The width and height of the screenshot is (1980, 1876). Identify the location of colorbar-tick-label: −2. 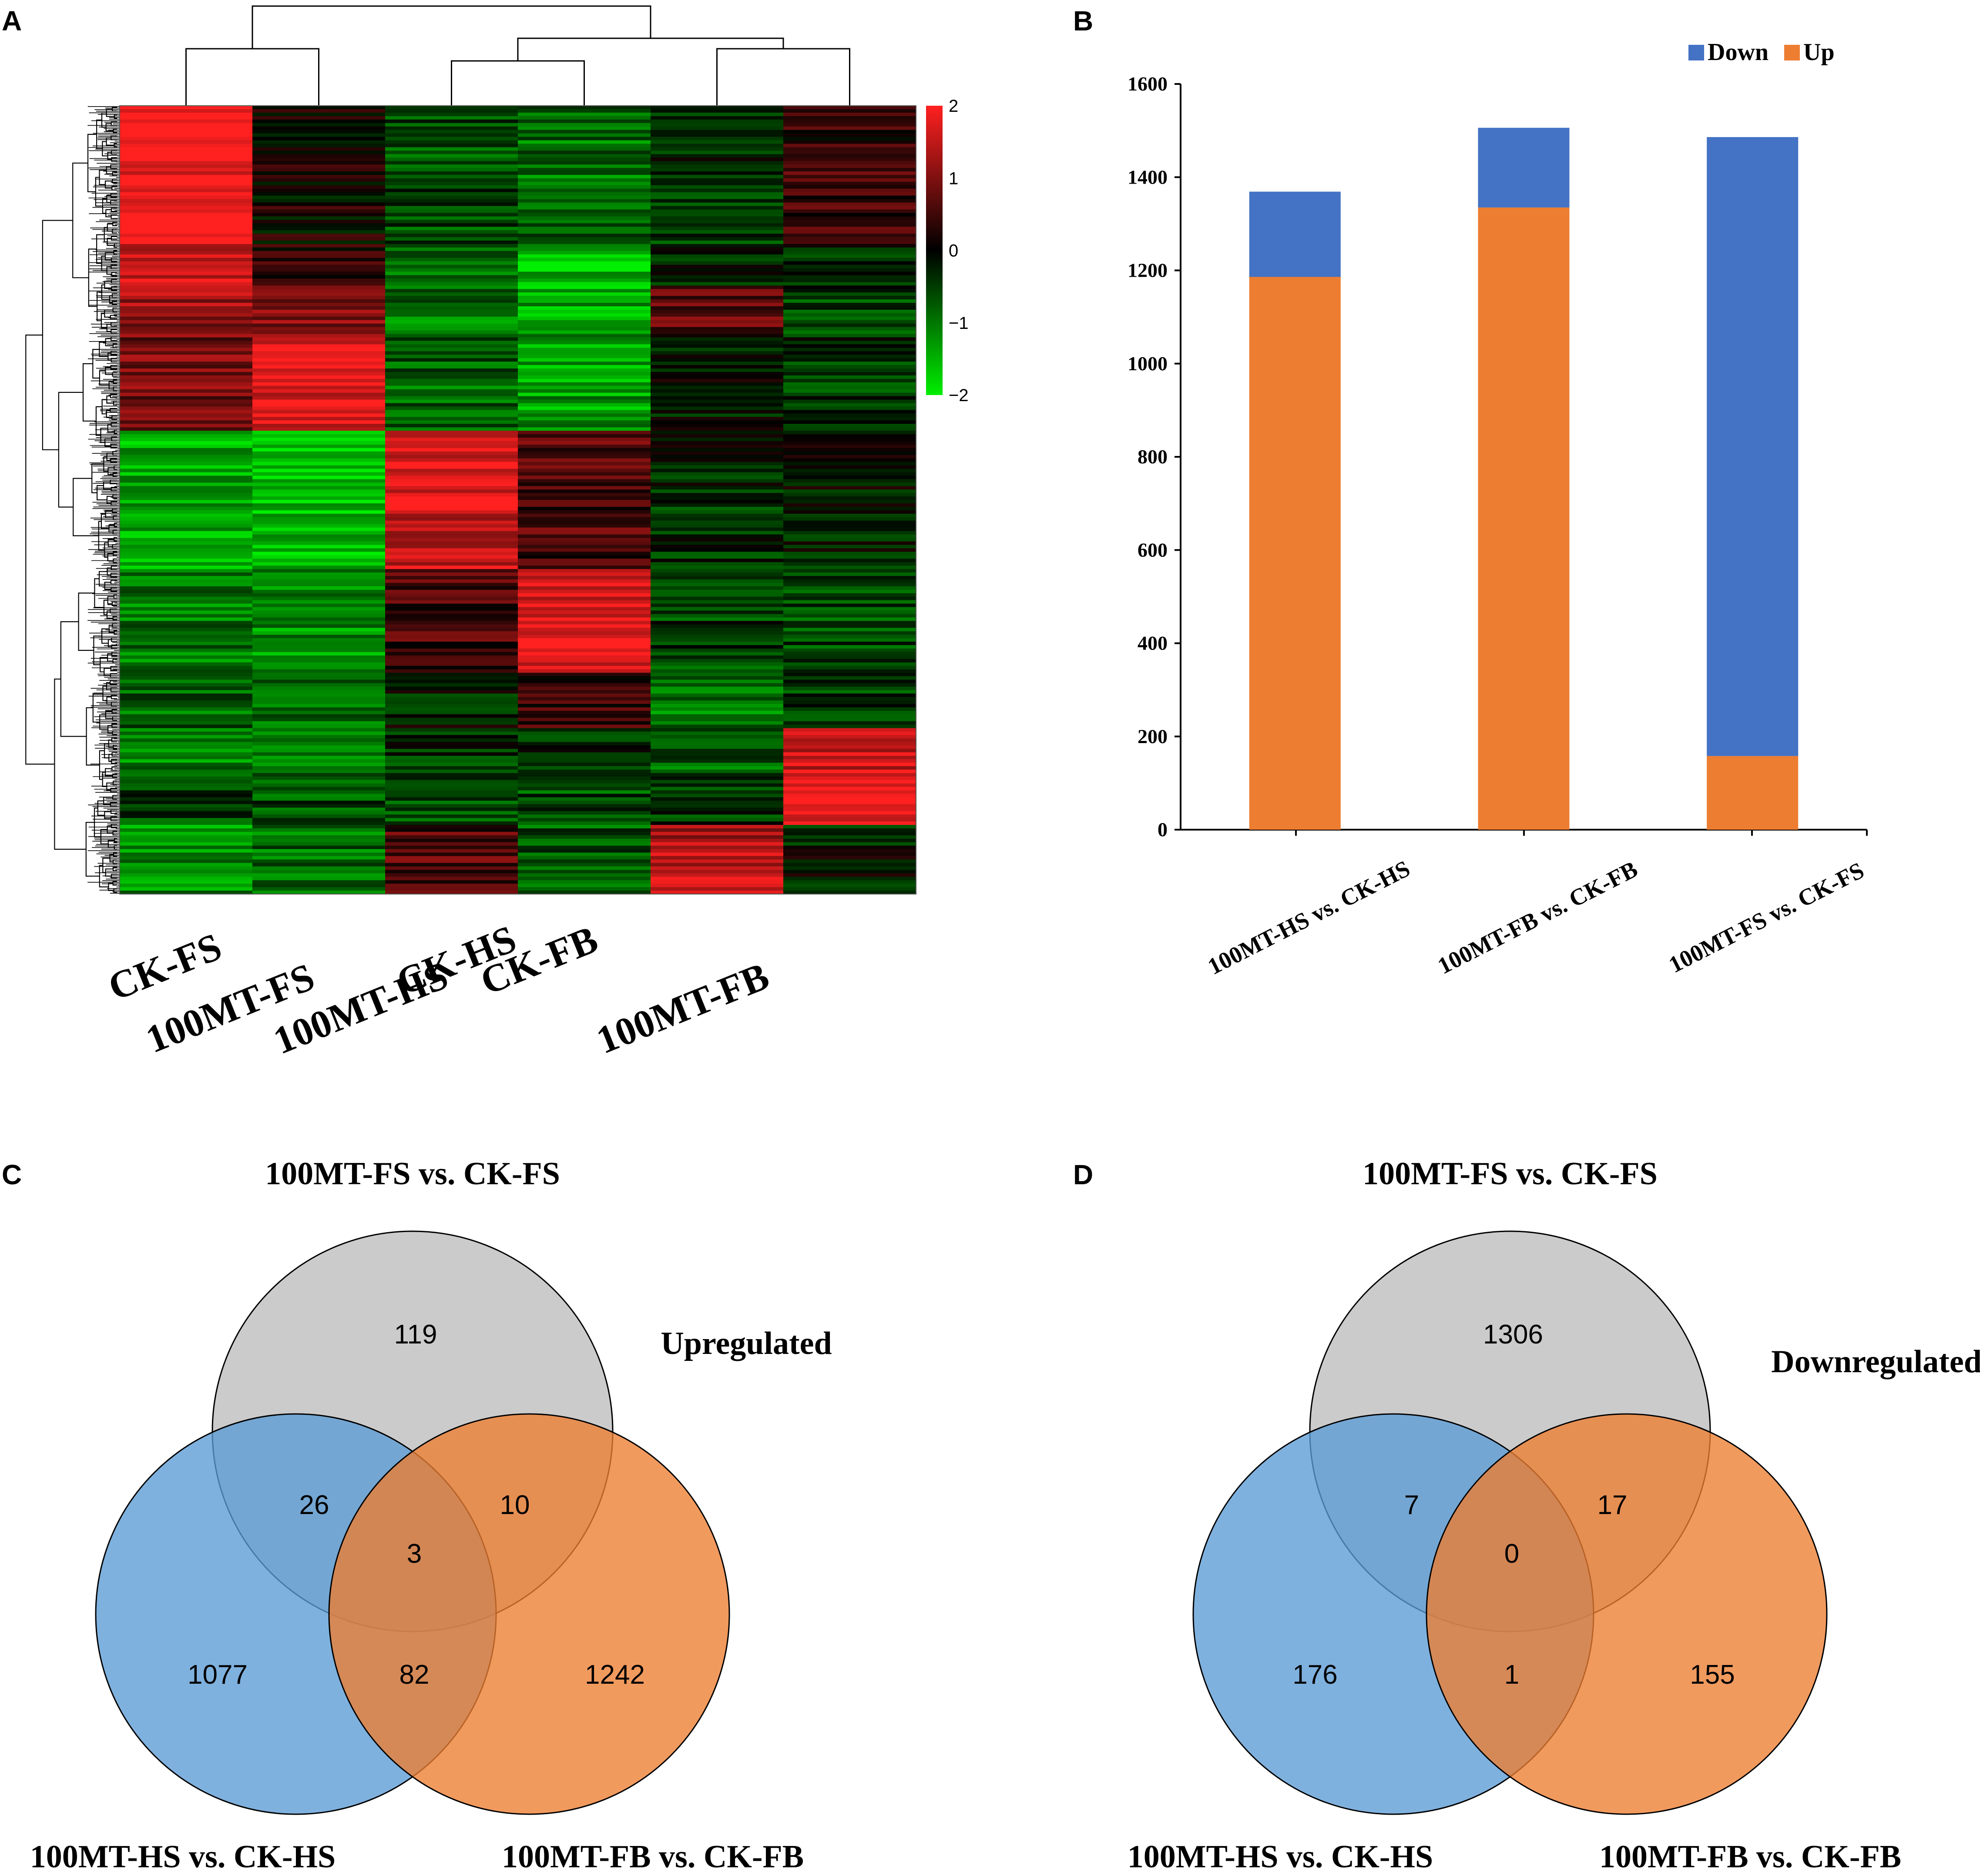
(959, 395).